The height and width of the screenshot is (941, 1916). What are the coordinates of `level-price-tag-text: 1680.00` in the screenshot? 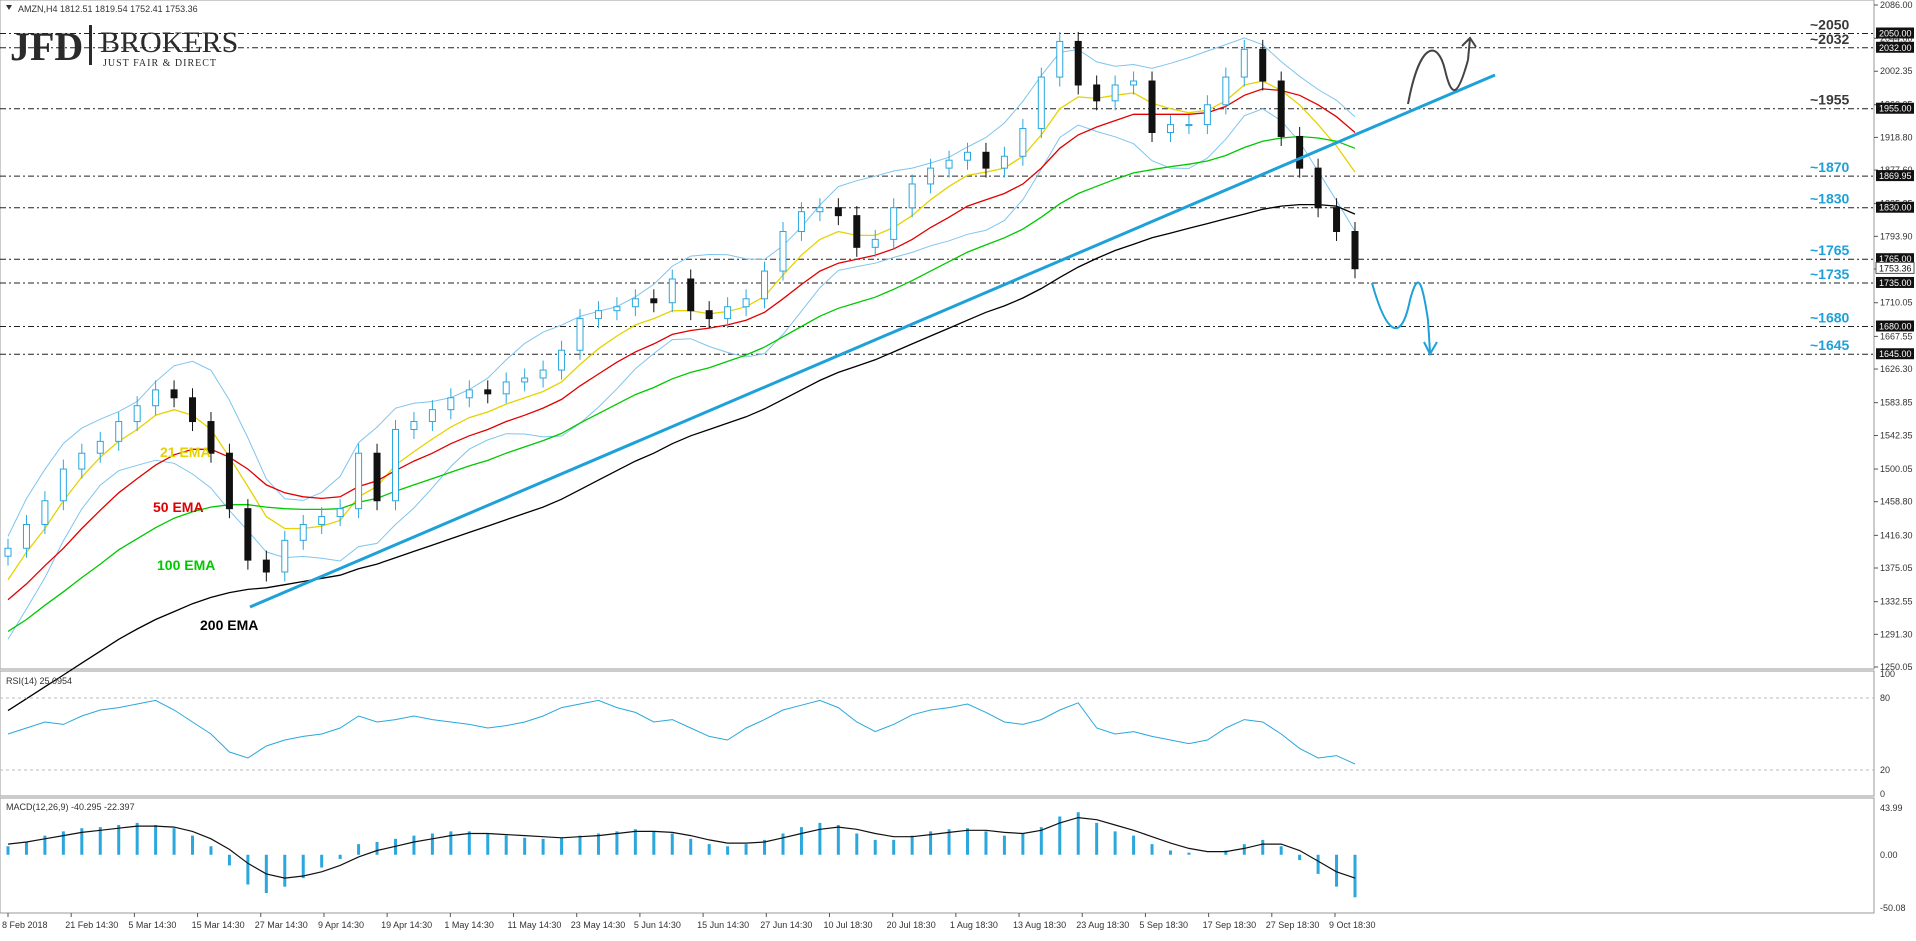 It's located at (1895, 327).